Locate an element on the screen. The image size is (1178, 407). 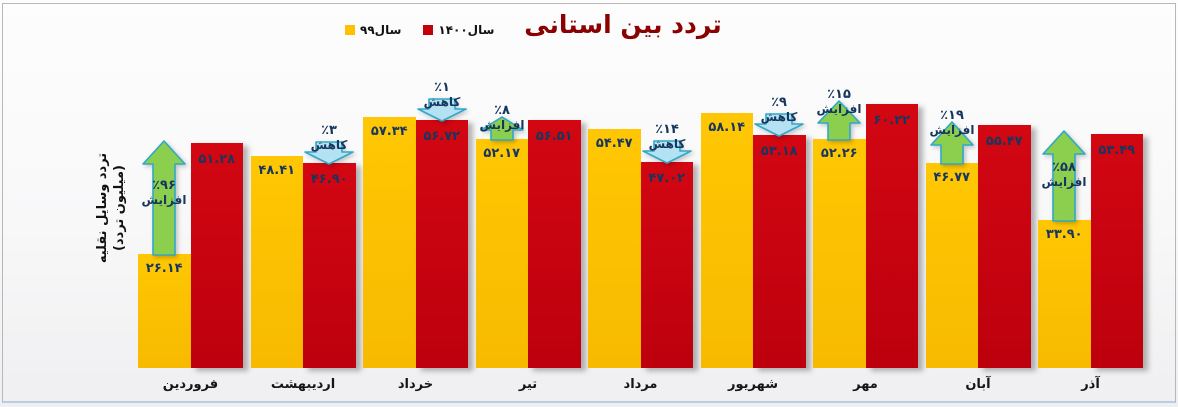
chart-legend: سال۹۹ سال۱۴۰۰ is located at coordinates (419, 30).